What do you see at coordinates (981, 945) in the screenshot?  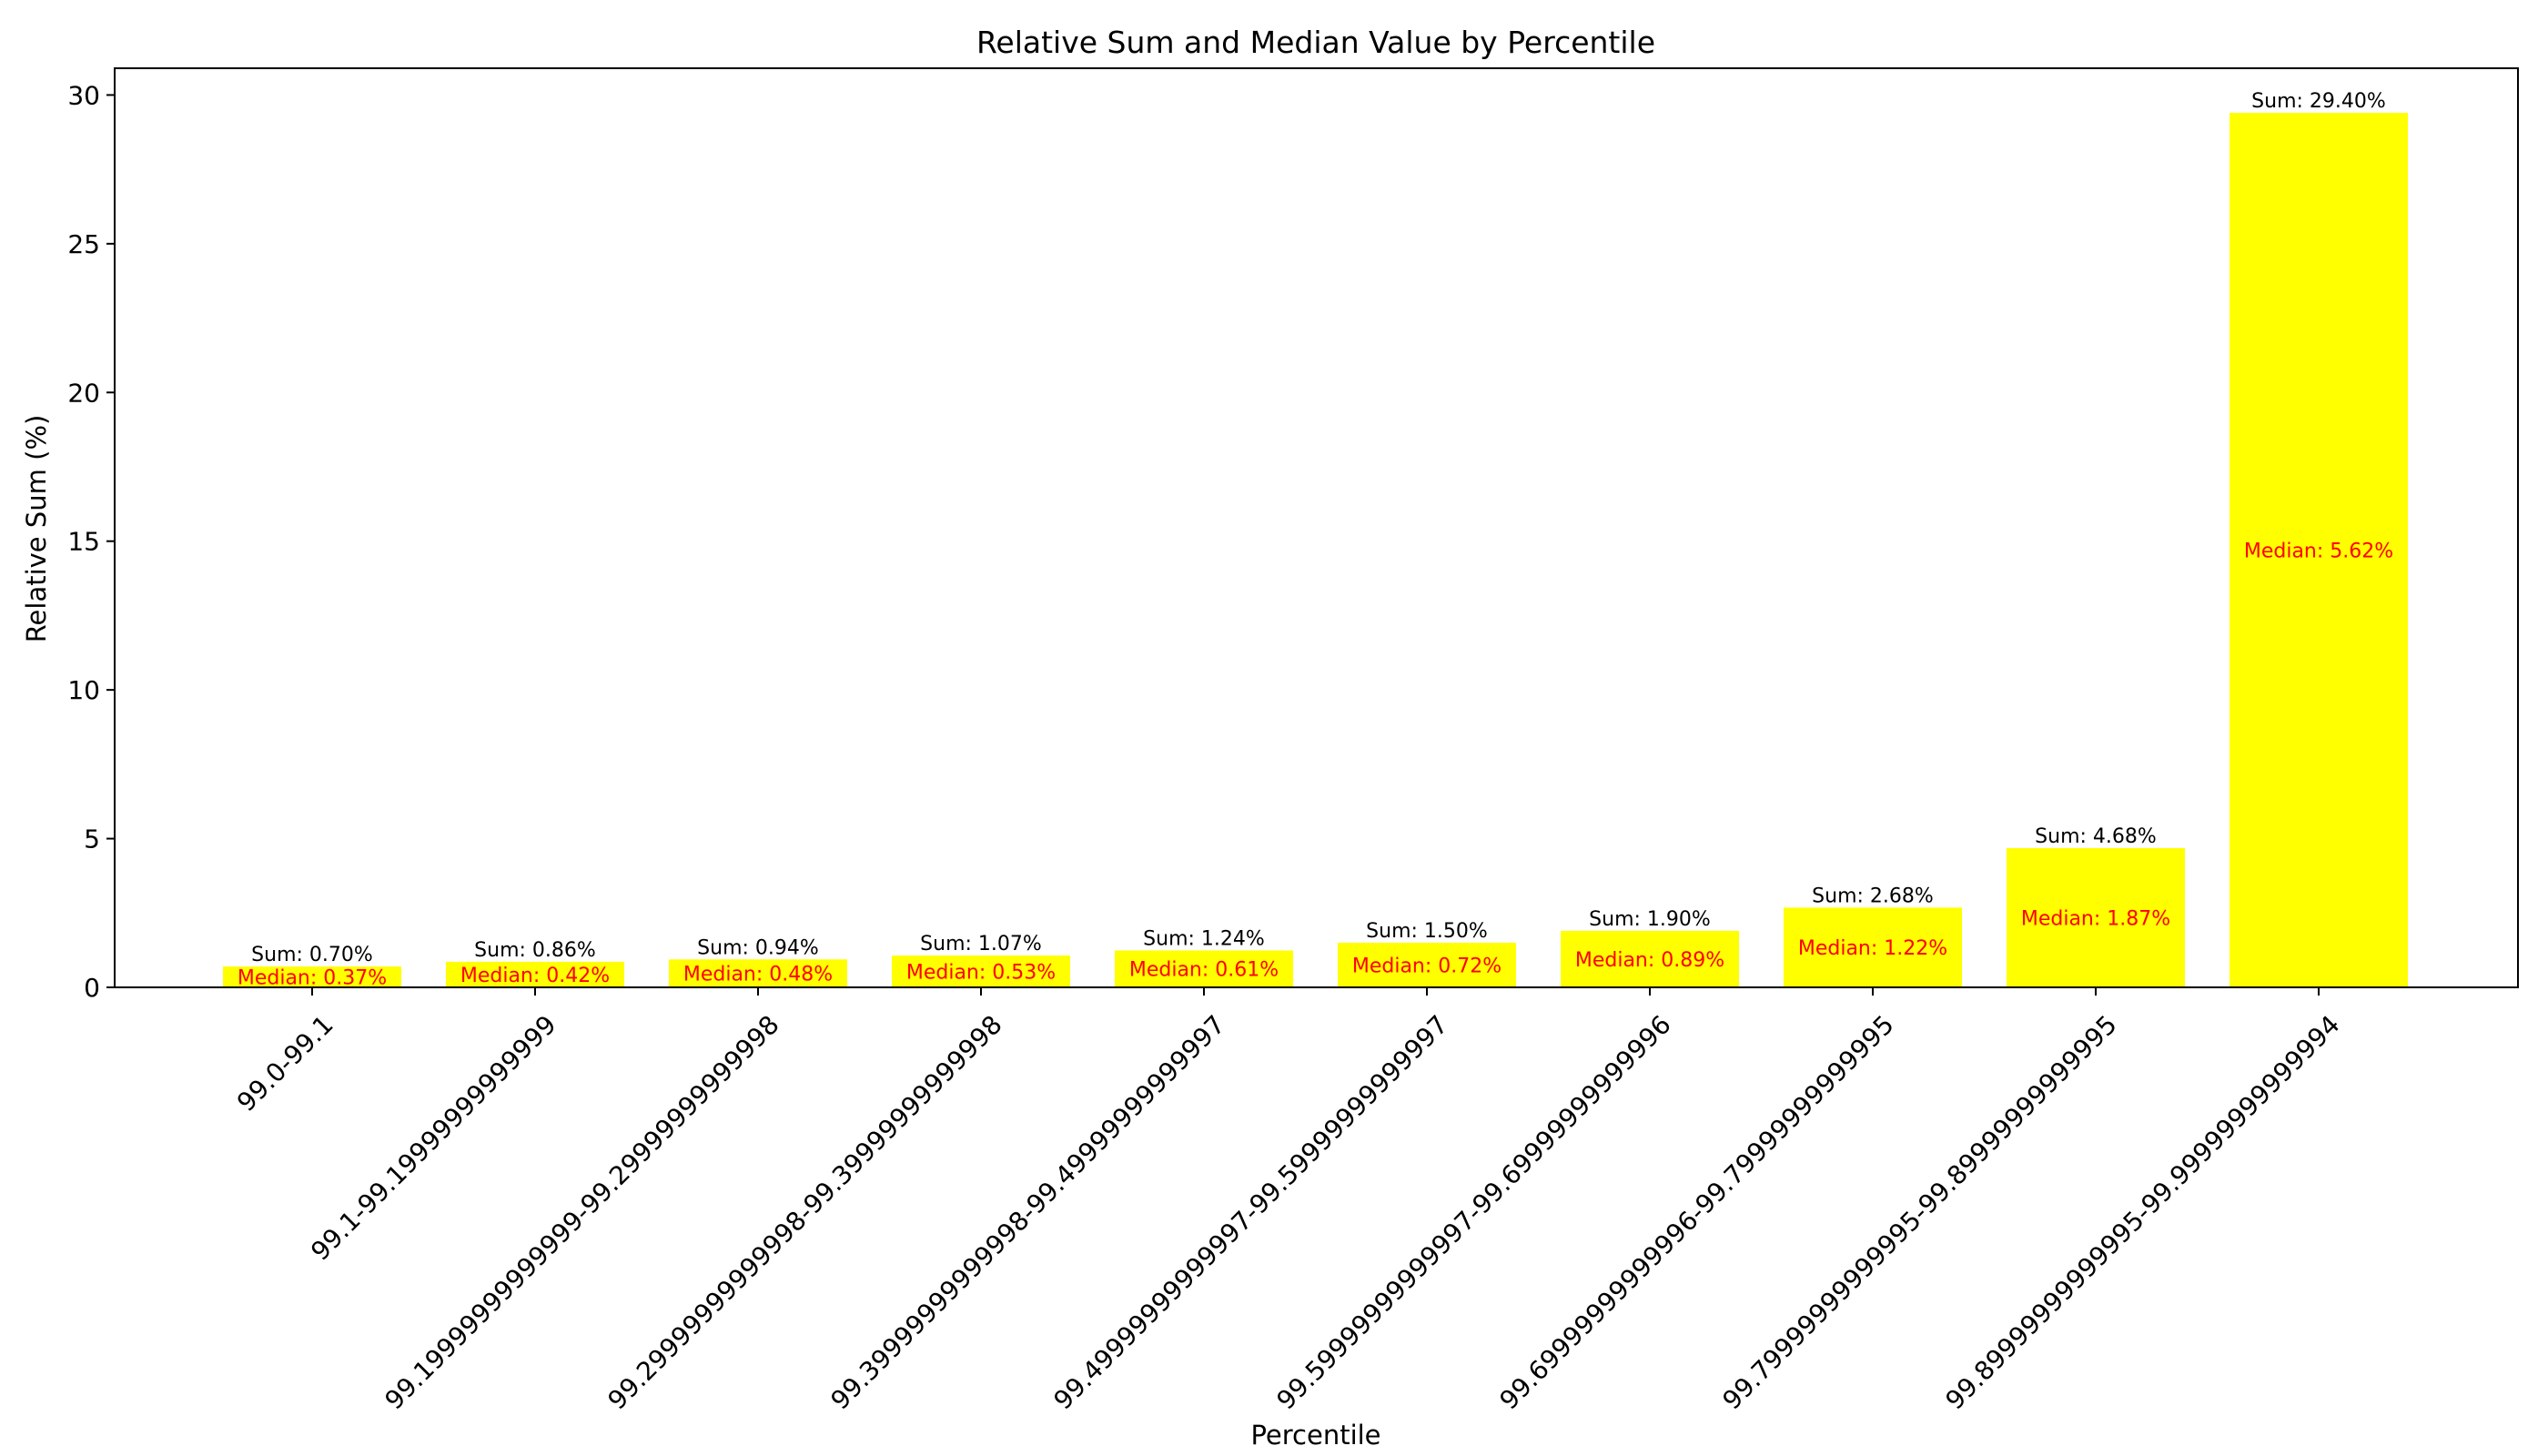 I see `sum-data-label: Sum: 1.07%` at bounding box center [981, 945].